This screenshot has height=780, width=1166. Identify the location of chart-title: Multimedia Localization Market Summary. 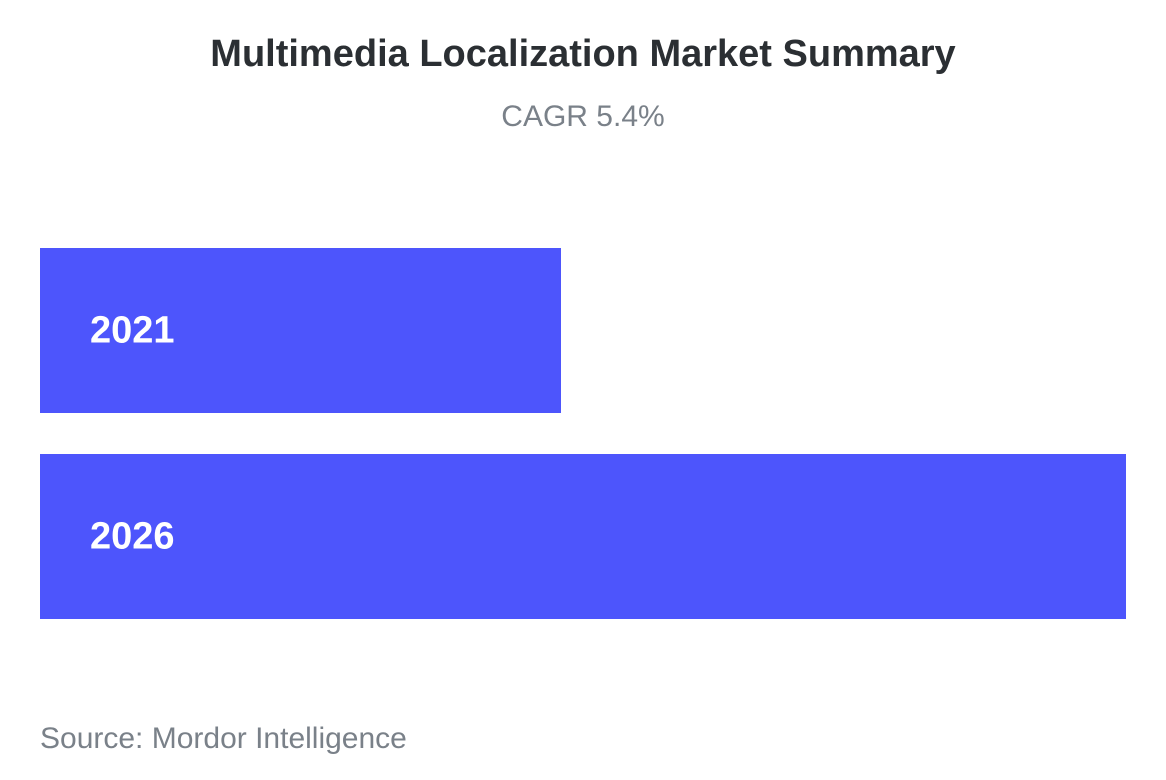
(583, 54).